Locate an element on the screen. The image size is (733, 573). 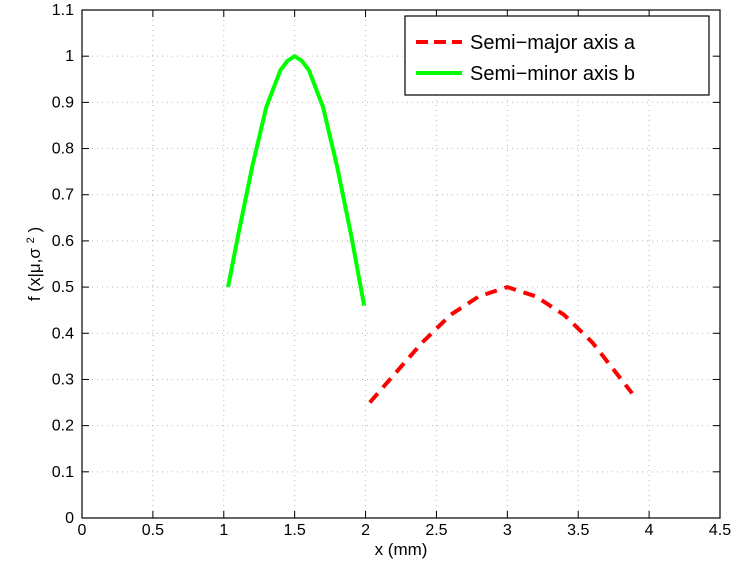
y-tick-label: 0.6 is located at coordinates (63, 241).